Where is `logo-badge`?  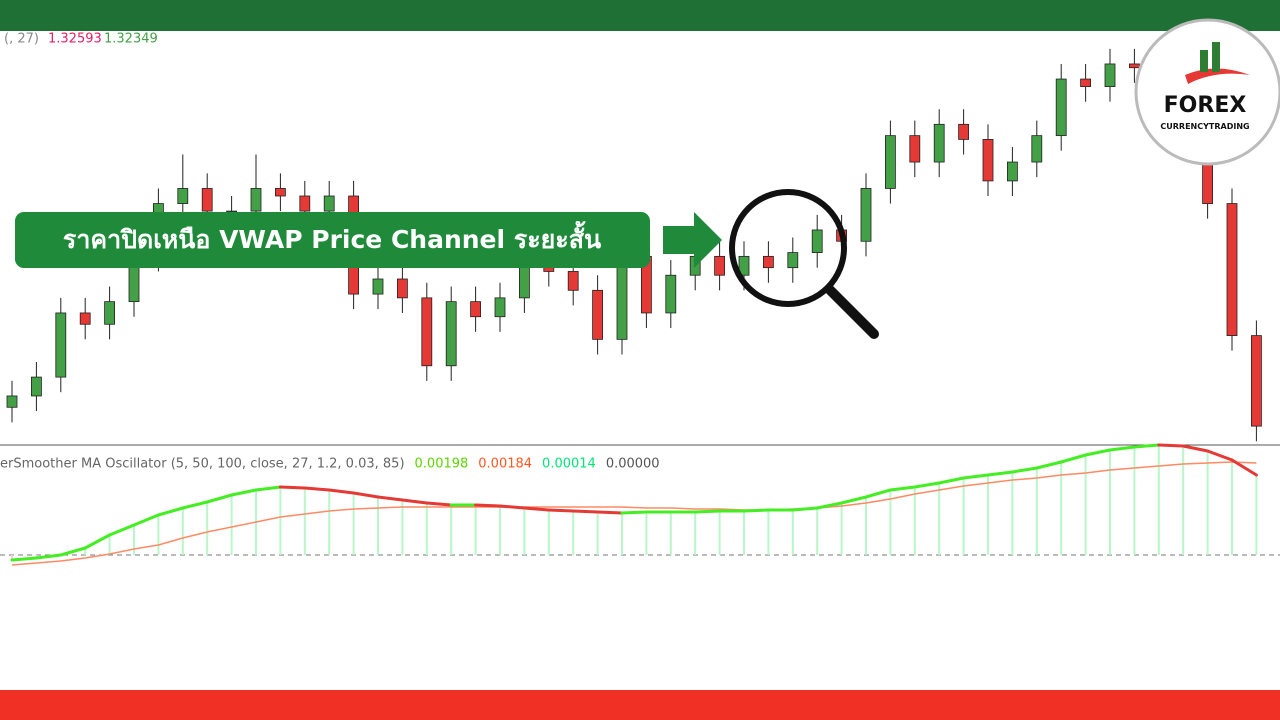 logo-badge is located at coordinates (1207, 92).